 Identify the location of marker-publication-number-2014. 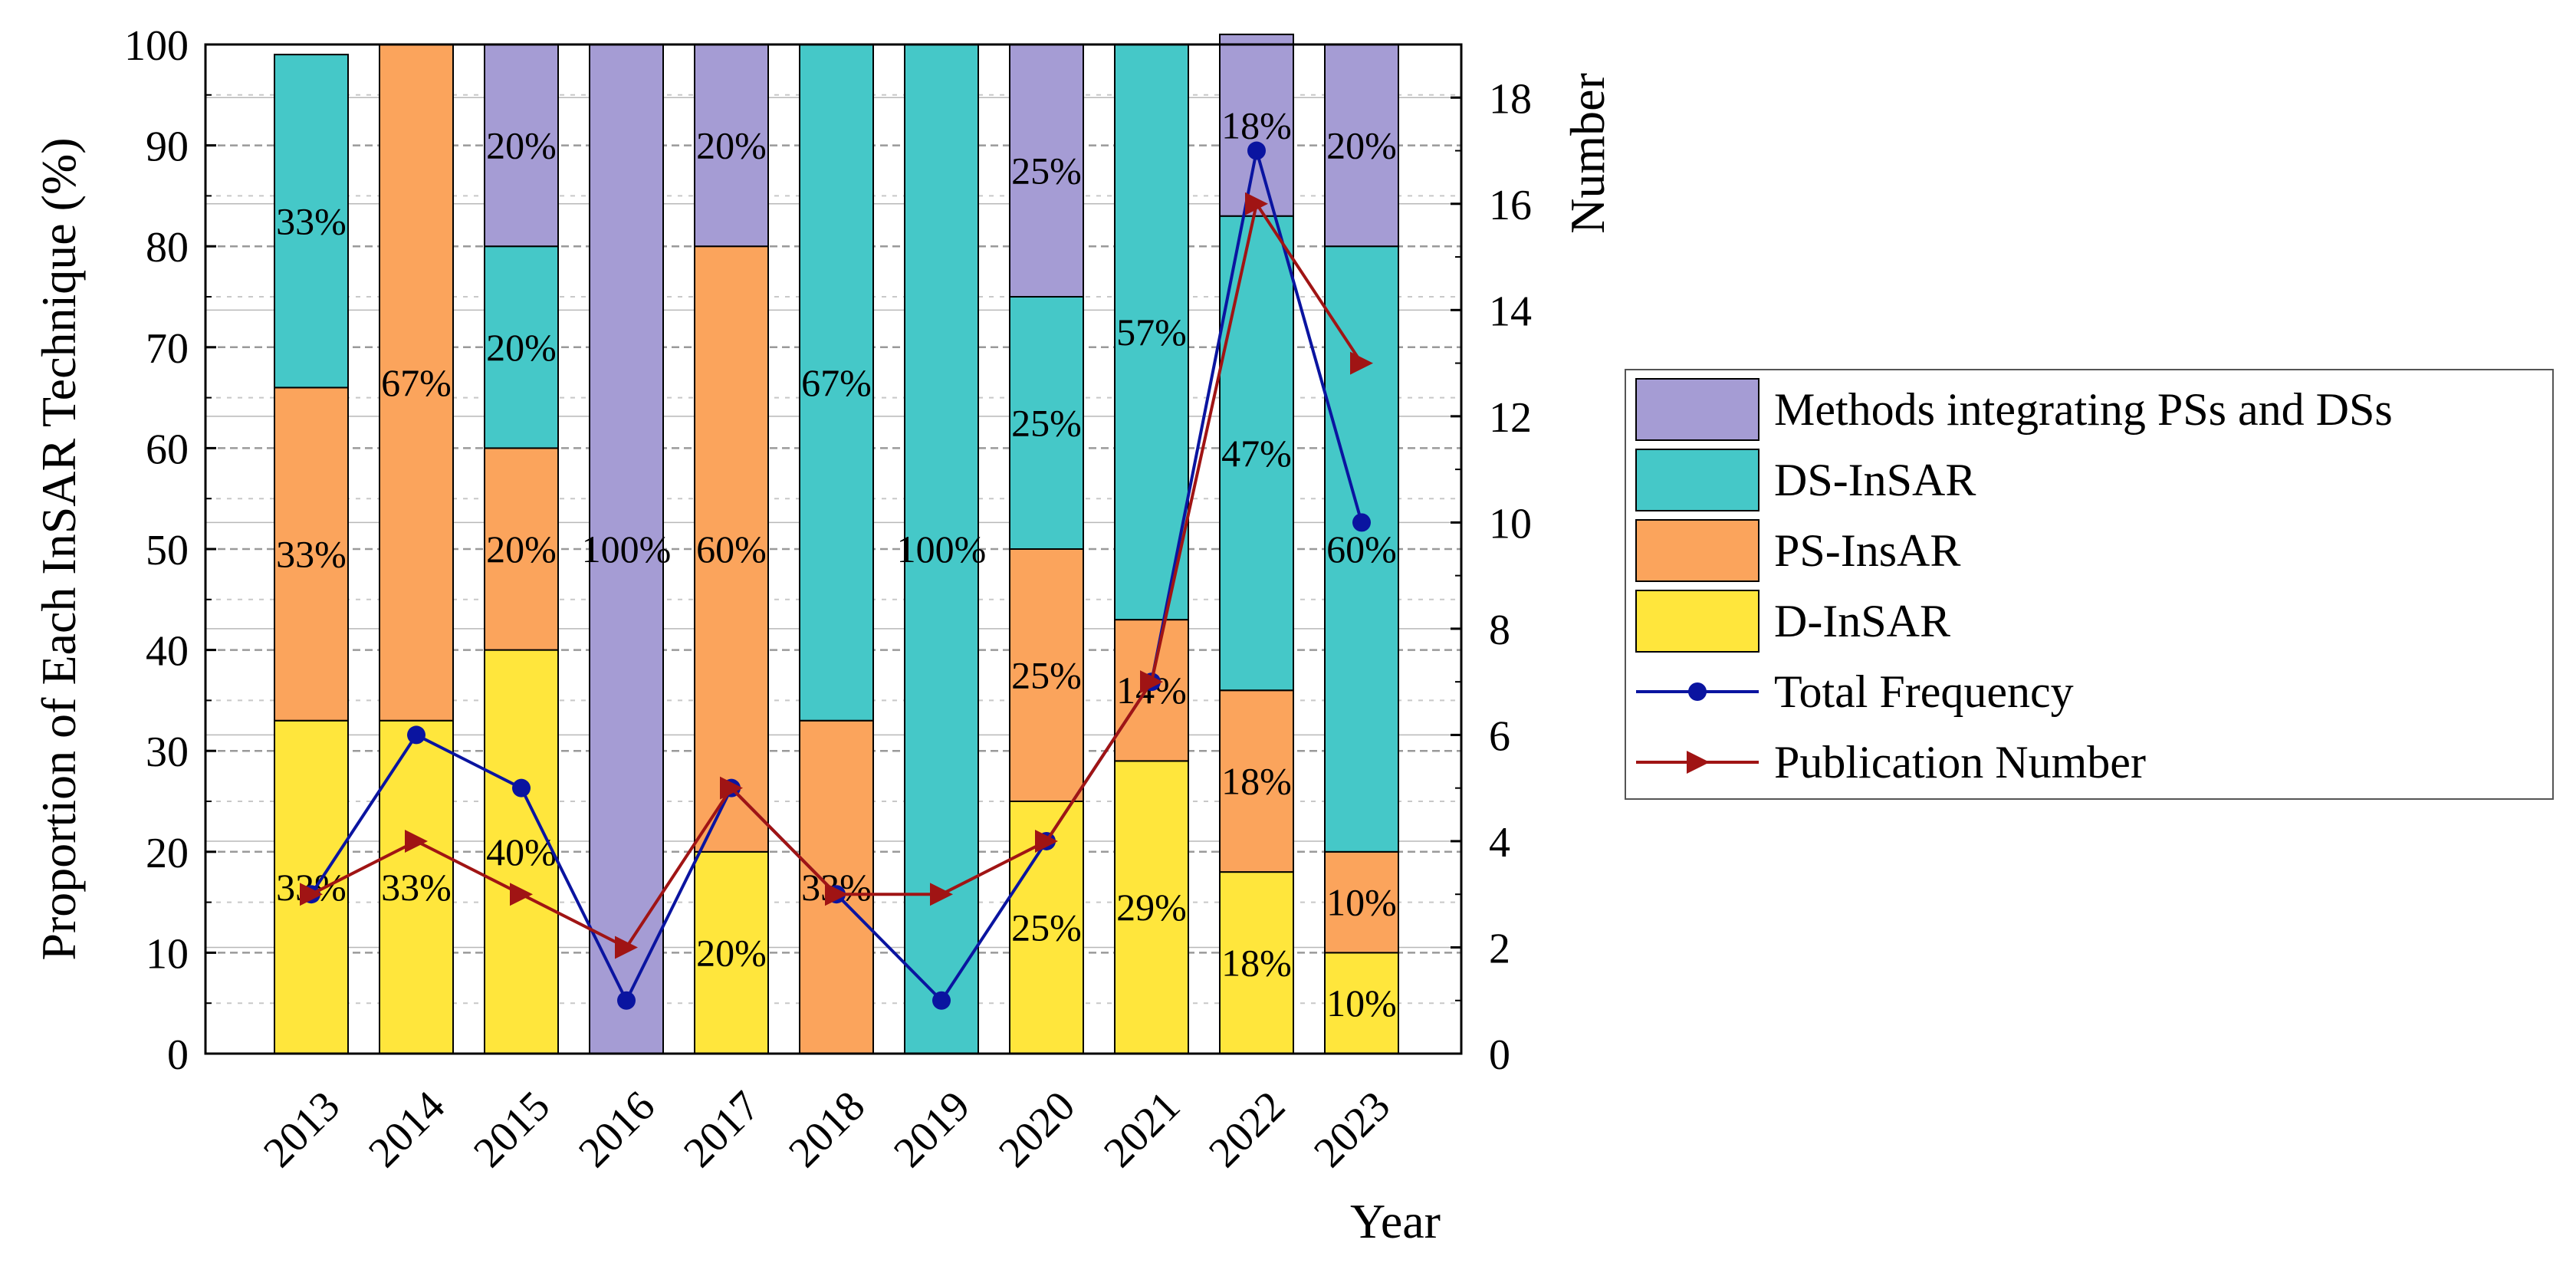
(416, 841).